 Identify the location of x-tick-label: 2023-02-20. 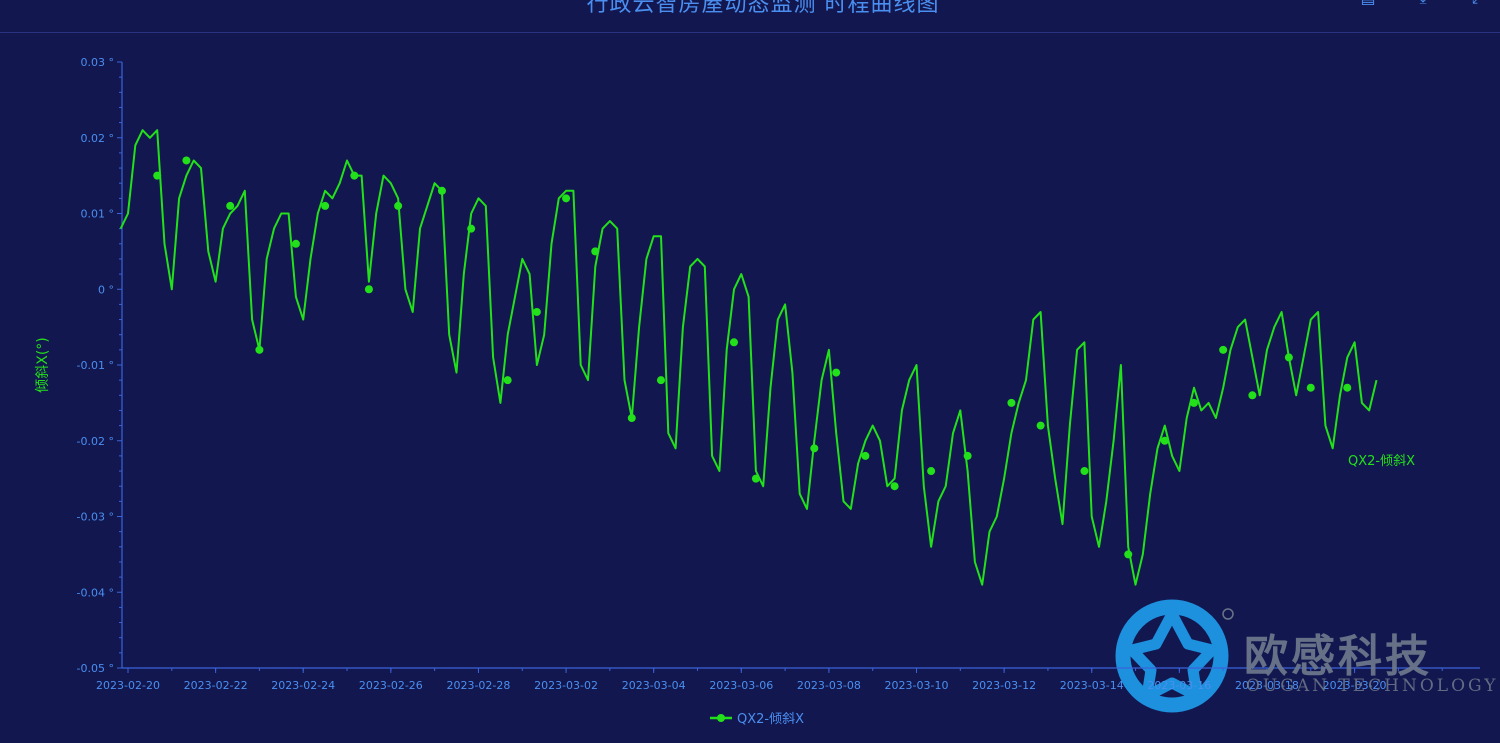
(128, 685).